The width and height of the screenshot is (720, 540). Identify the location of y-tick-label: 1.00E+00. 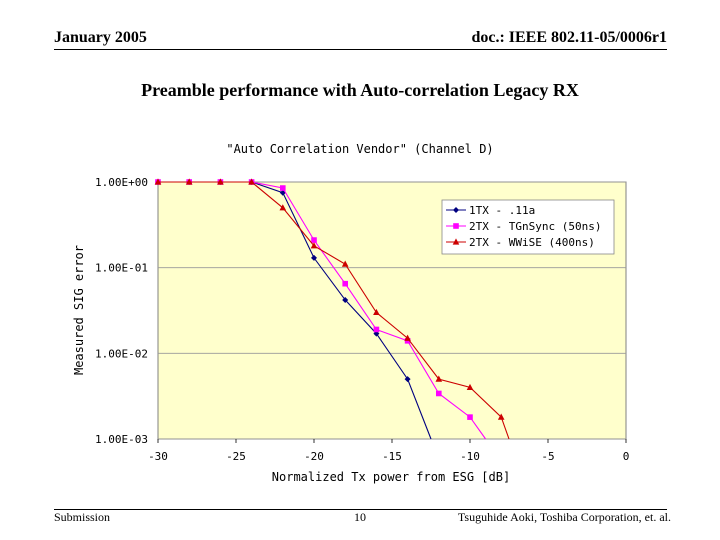
(121, 182).